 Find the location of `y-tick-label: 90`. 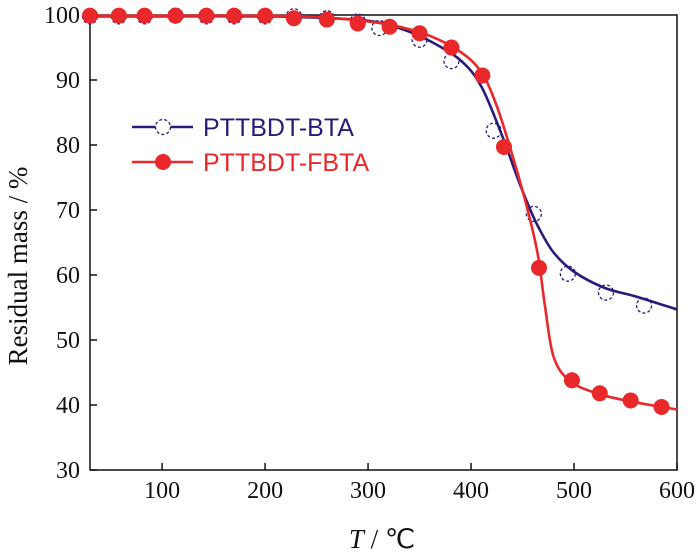

y-tick-label: 90 is located at coordinates (68, 81).